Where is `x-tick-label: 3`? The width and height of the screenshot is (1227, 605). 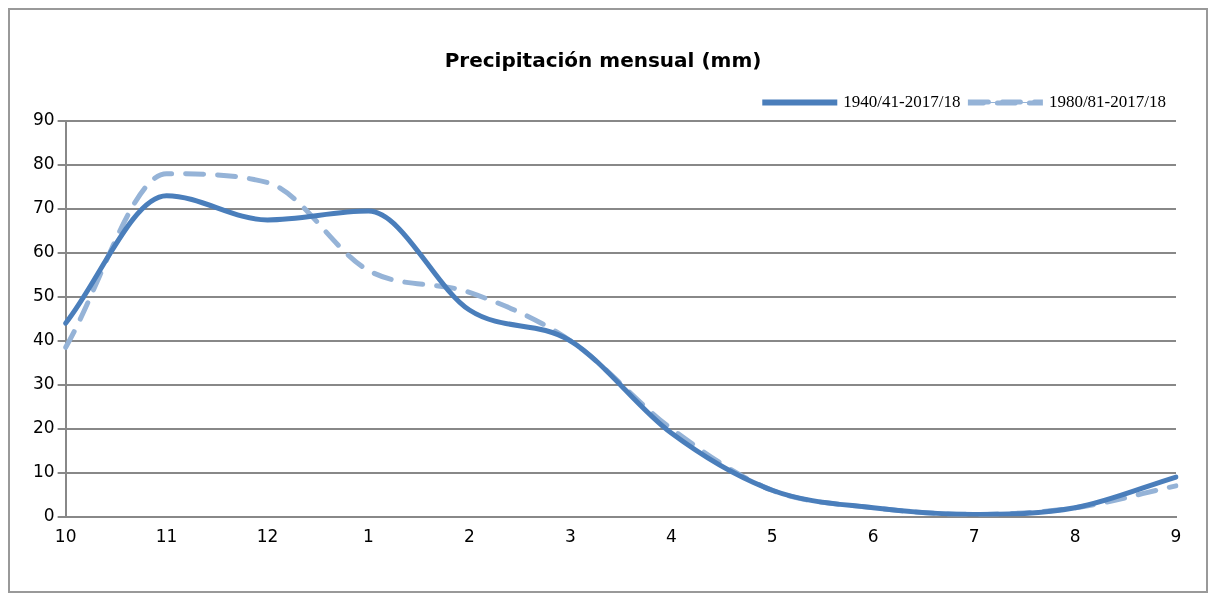 x-tick-label: 3 is located at coordinates (570, 536).